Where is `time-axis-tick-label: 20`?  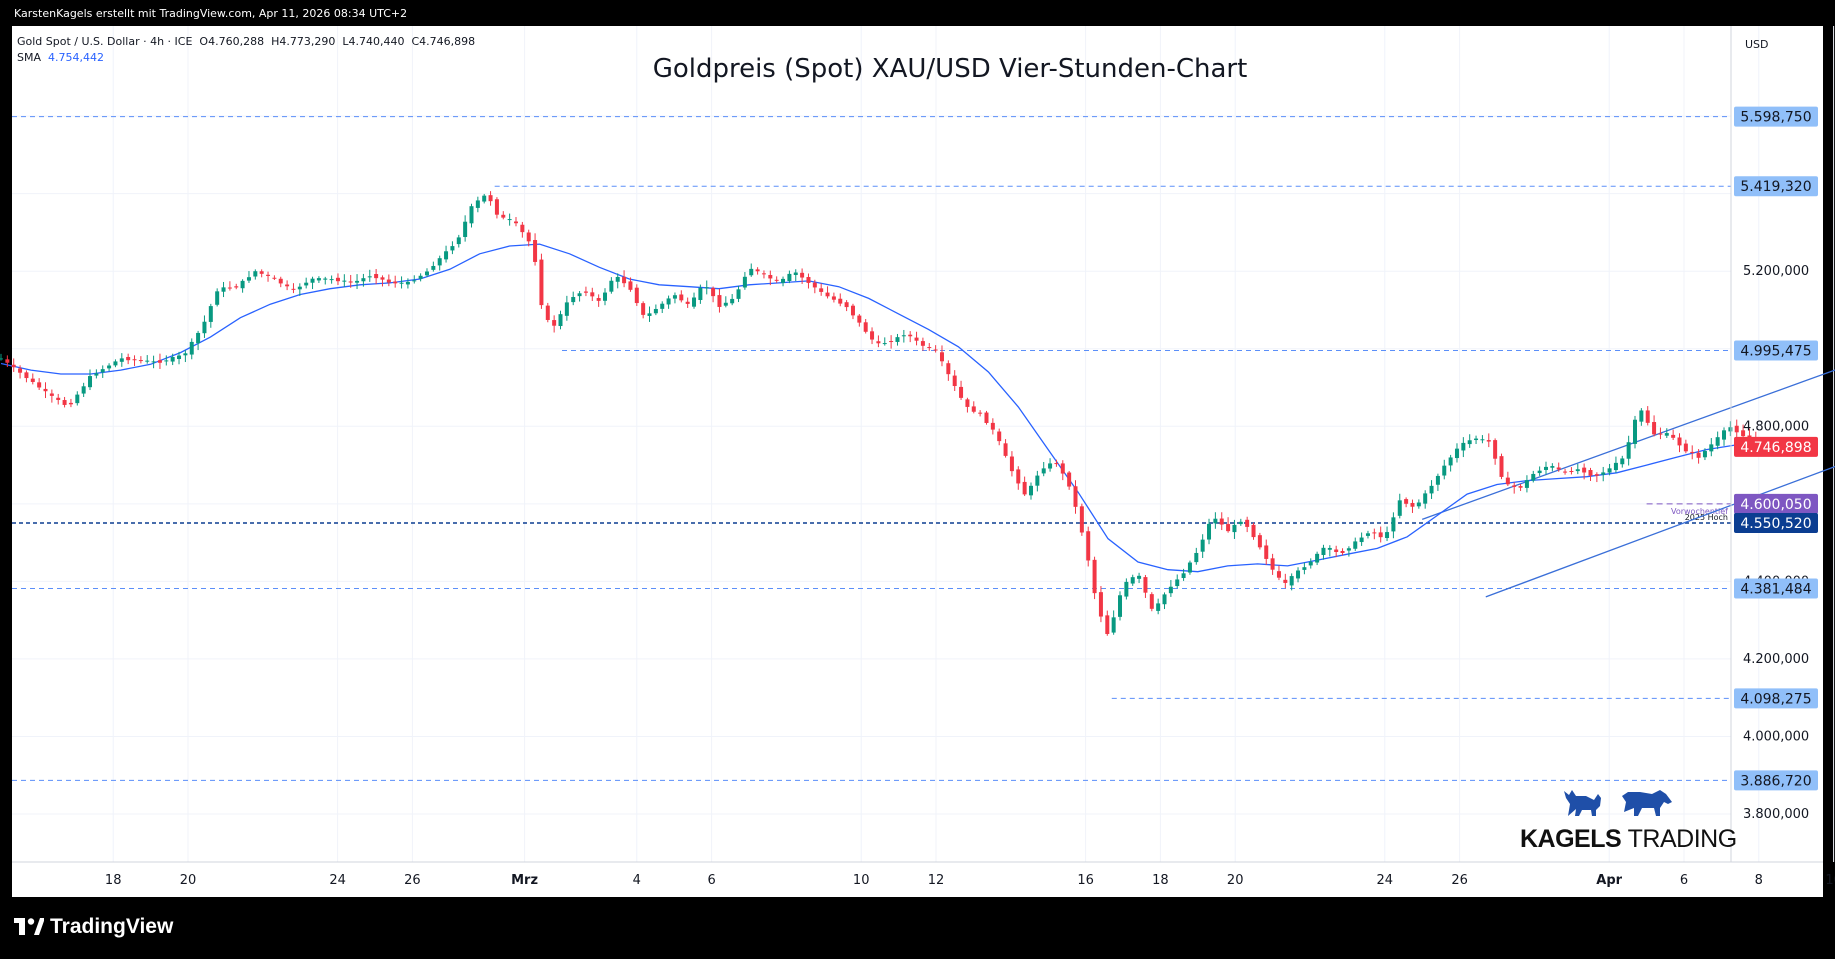
time-axis-tick-label: 20 is located at coordinates (188, 880).